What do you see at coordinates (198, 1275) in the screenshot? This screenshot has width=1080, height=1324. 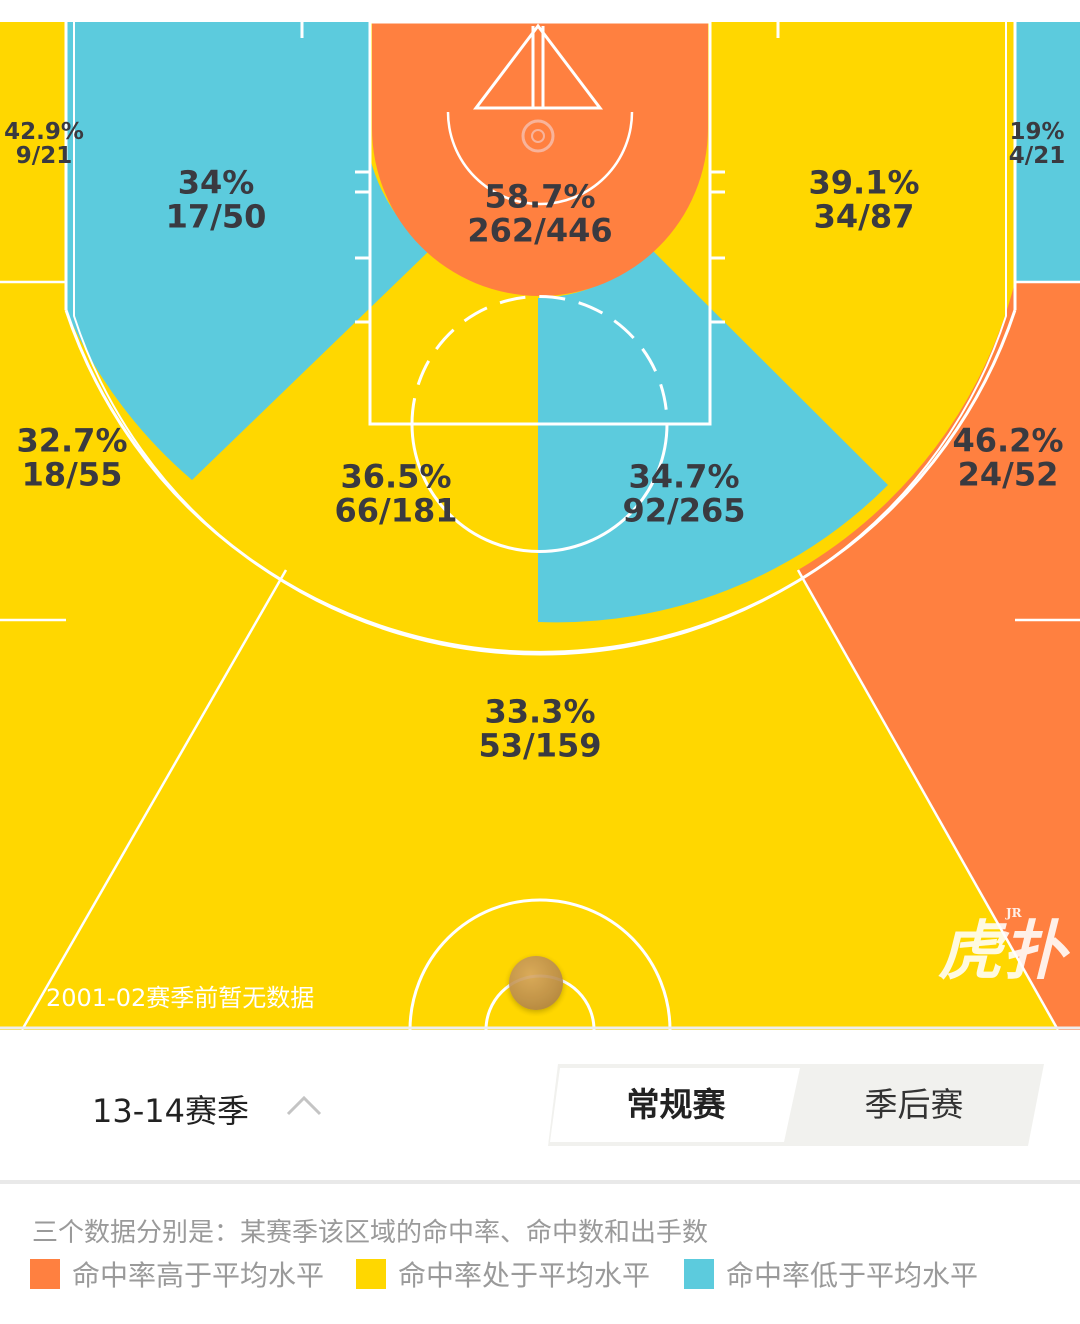 I see `legend-label: 命中率高于平均水平` at bounding box center [198, 1275].